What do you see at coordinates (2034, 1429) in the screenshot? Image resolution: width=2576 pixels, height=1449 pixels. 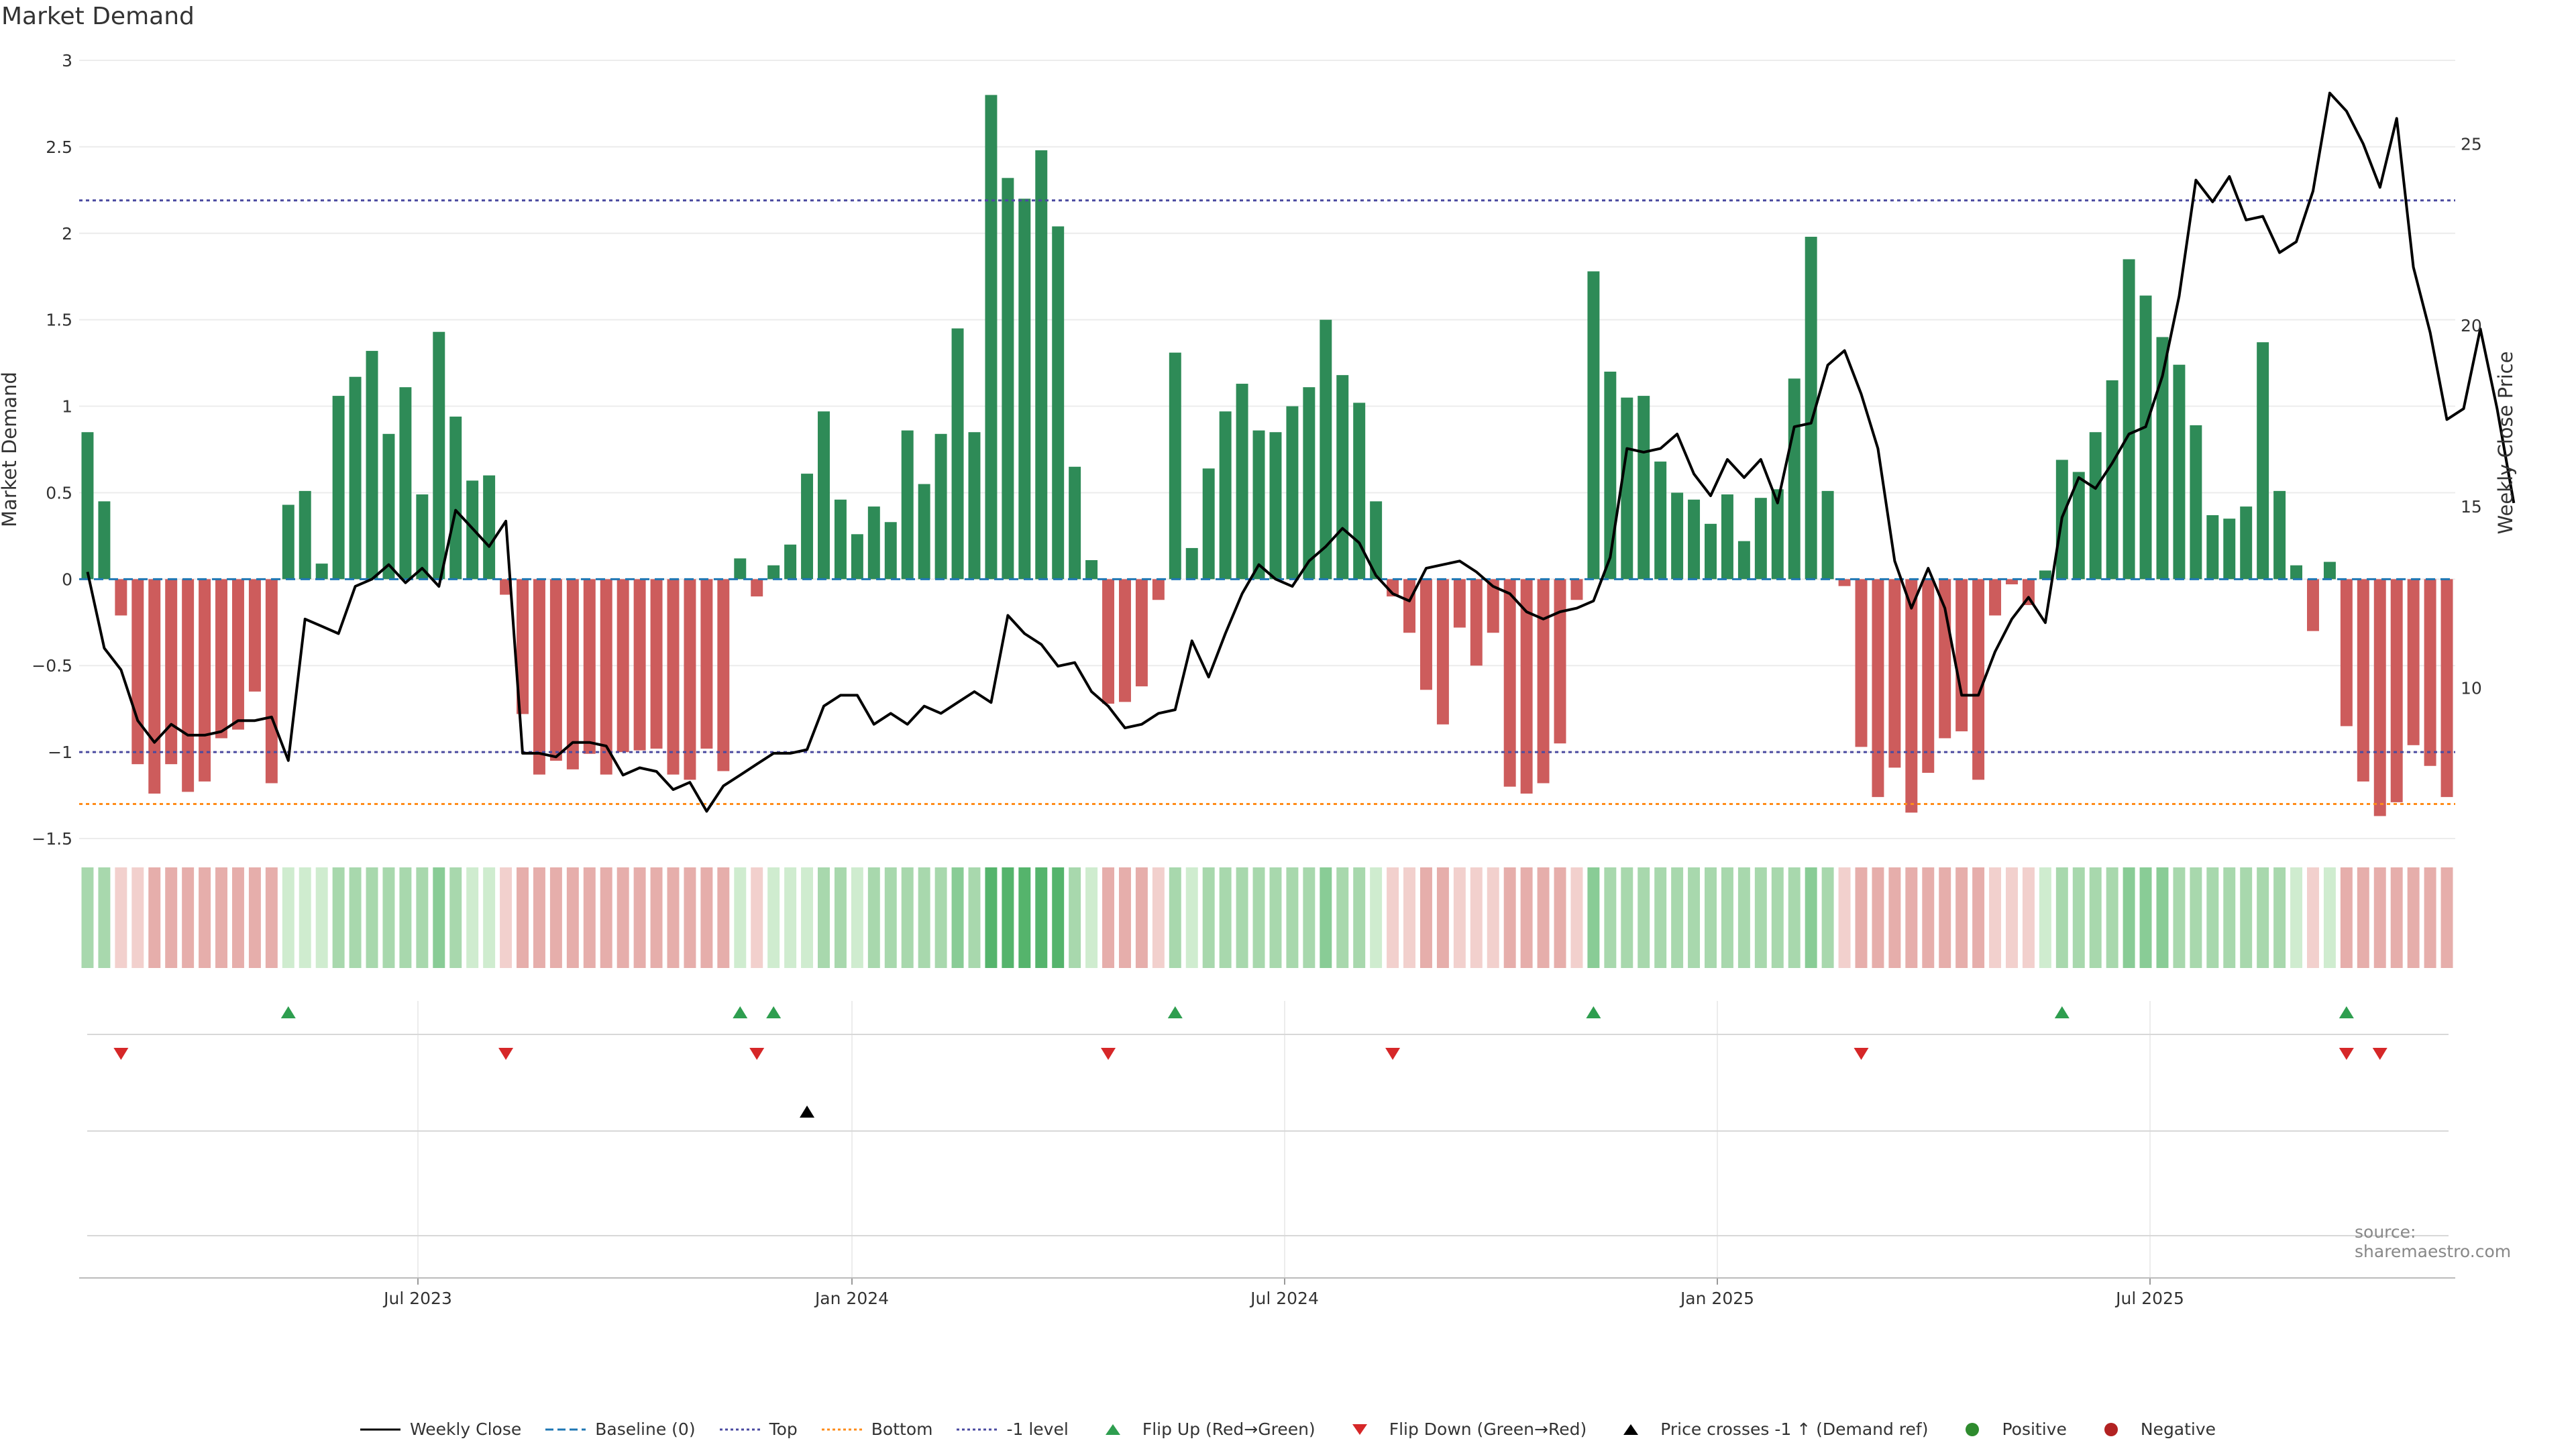 I see `legend-label: Positive` at bounding box center [2034, 1429].